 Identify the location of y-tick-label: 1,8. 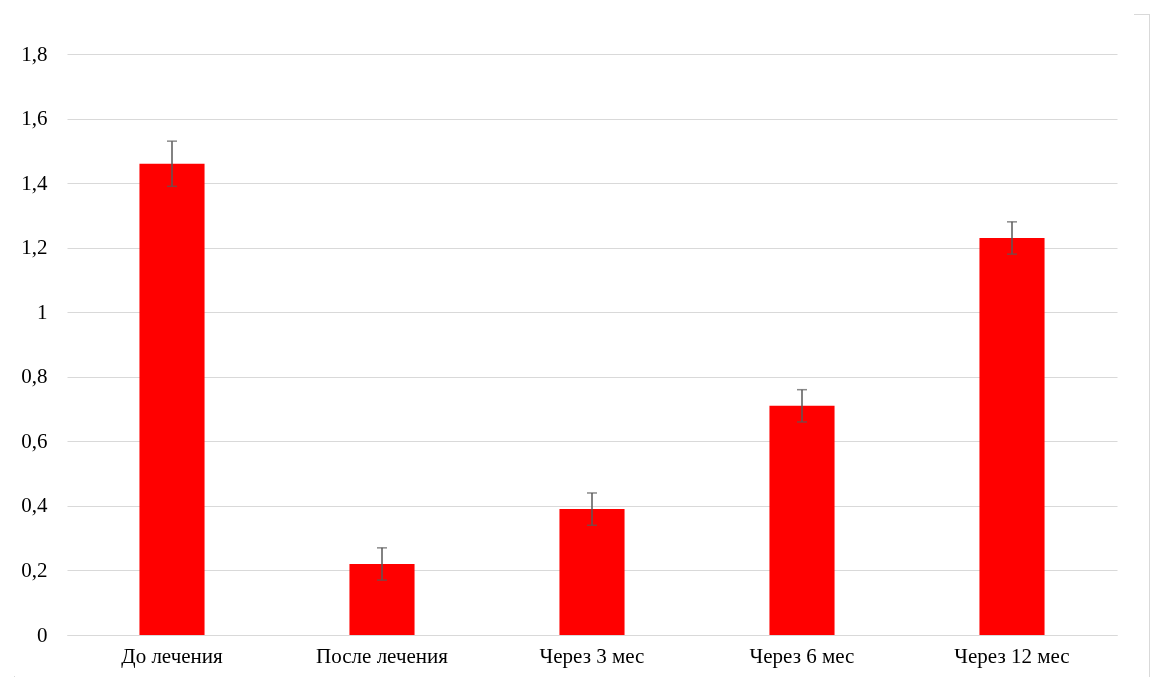
(34, 53).